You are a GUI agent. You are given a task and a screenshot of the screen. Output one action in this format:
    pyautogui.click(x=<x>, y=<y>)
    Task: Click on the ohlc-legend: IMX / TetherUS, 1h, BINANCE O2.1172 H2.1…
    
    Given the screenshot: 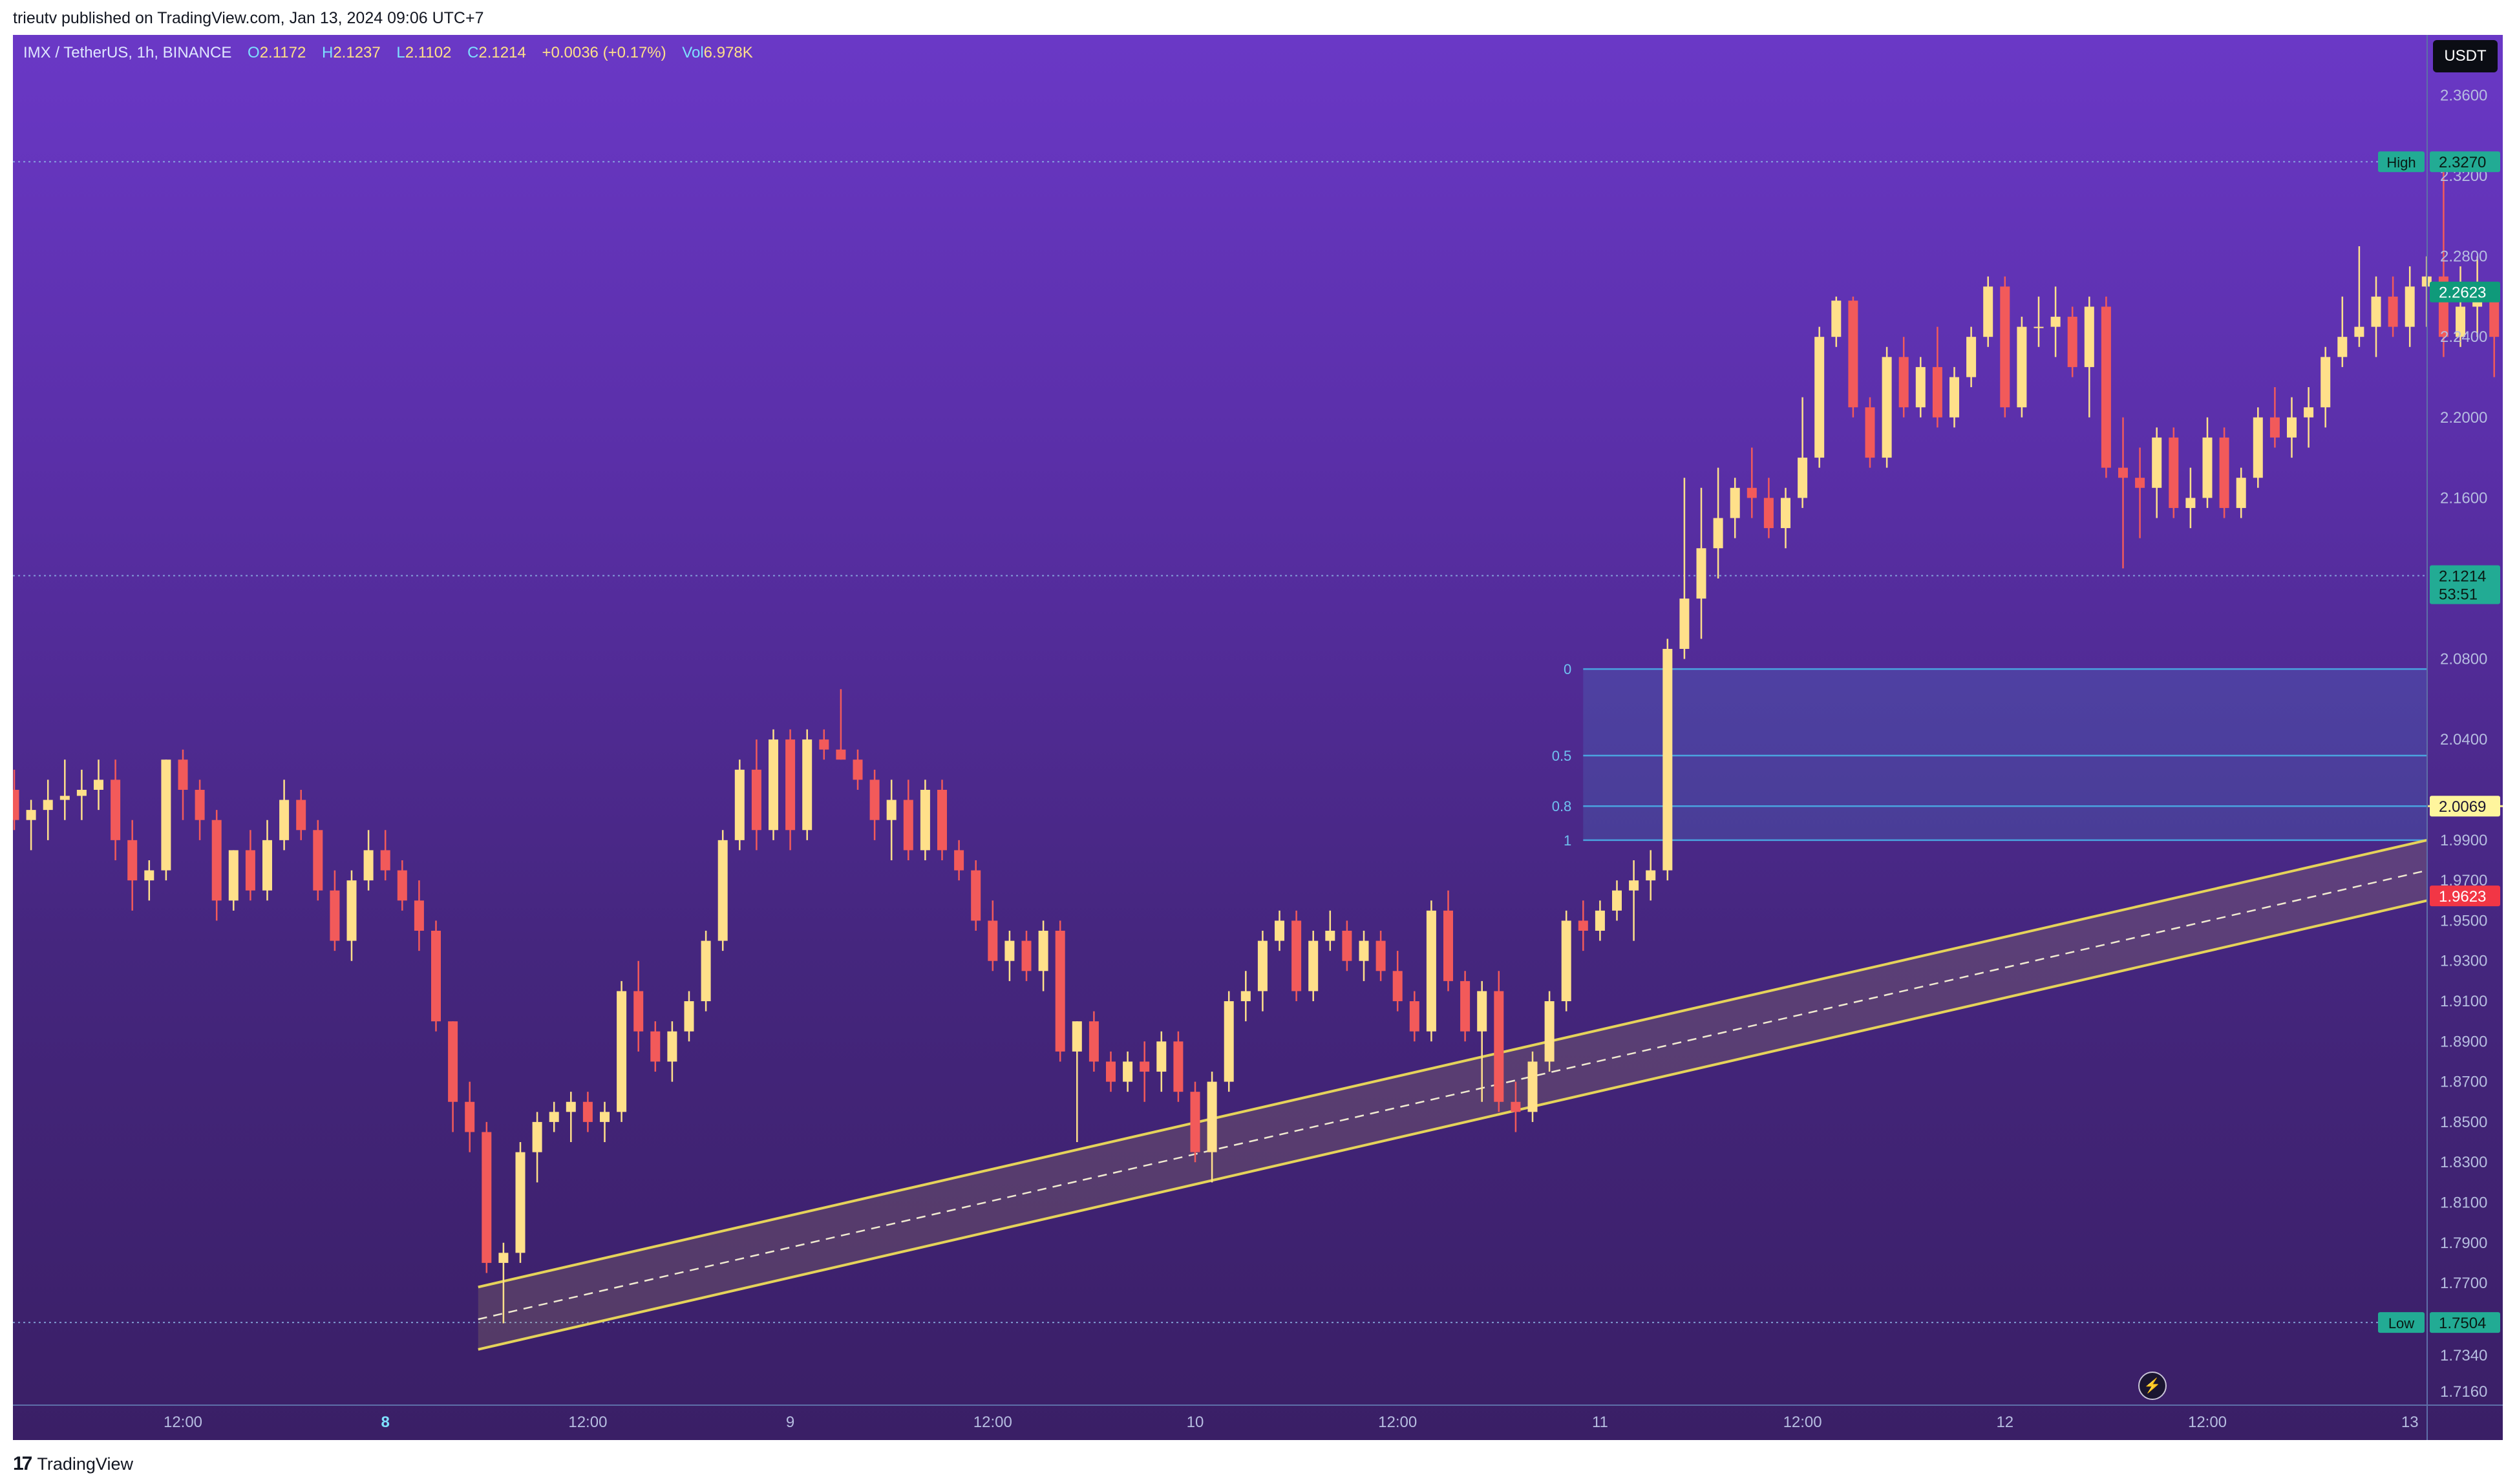 What is the action you would take?
    pyautogui.click(x=388, y=53)
    